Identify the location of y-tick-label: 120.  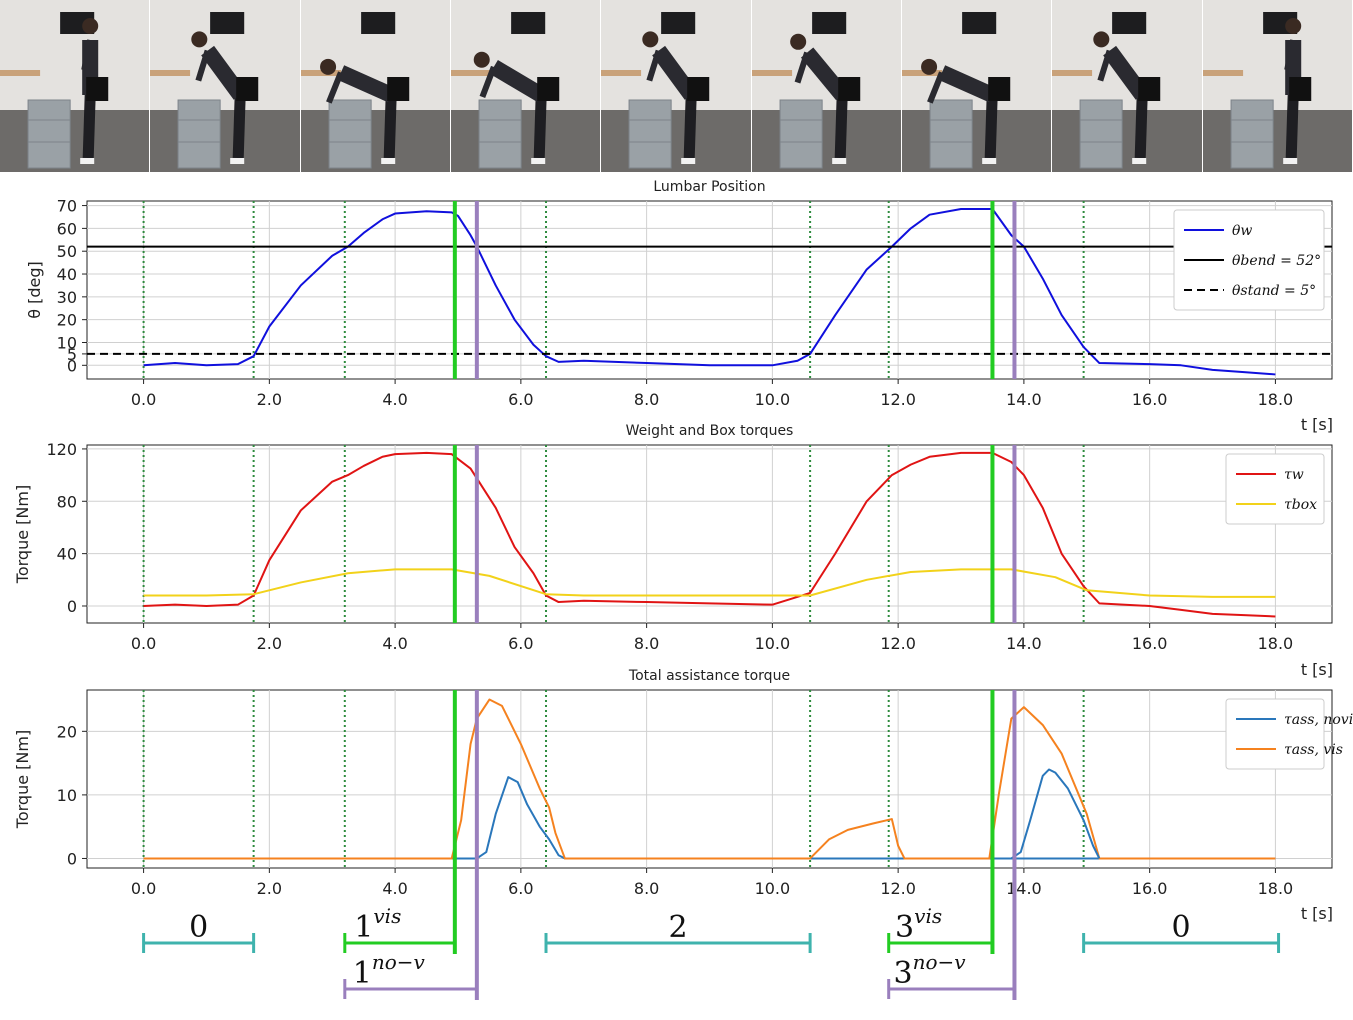
(61, 449).